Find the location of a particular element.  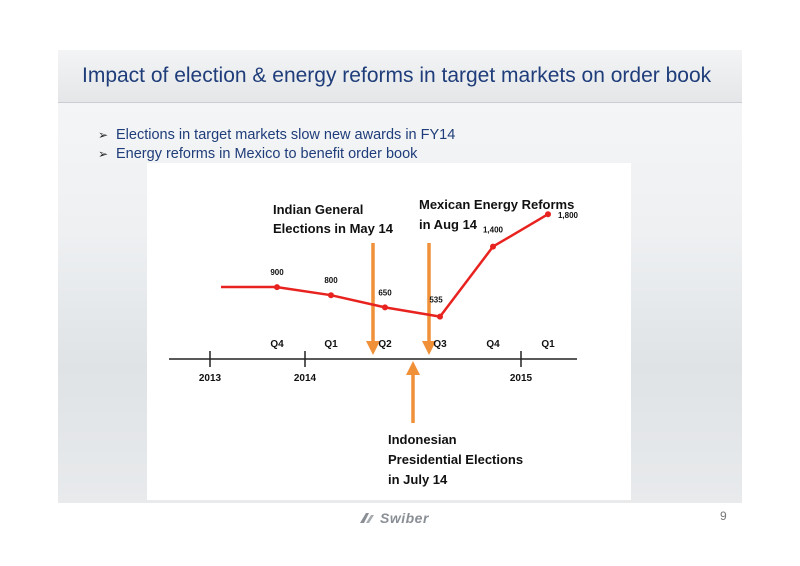

quarter-label: Q3 is located at coordinates (440, 344).